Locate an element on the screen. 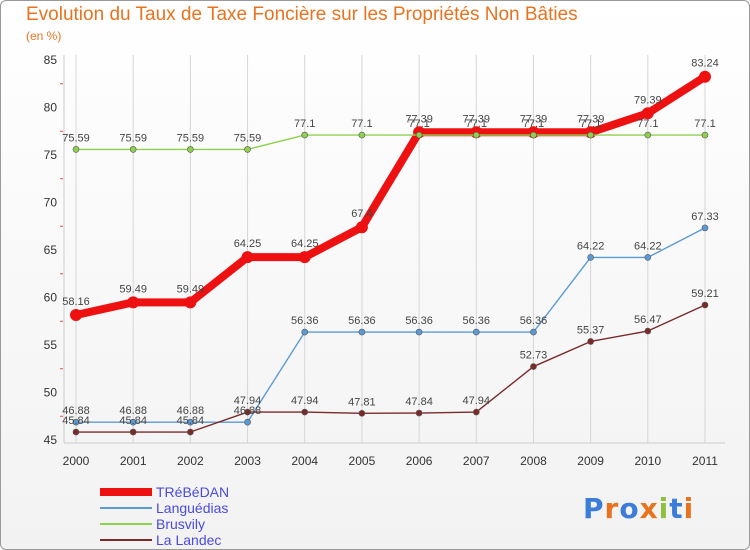 The width and height of the screenshot is (750, 550). x-tick-label: 2006 is located at coordinates (419, 461).